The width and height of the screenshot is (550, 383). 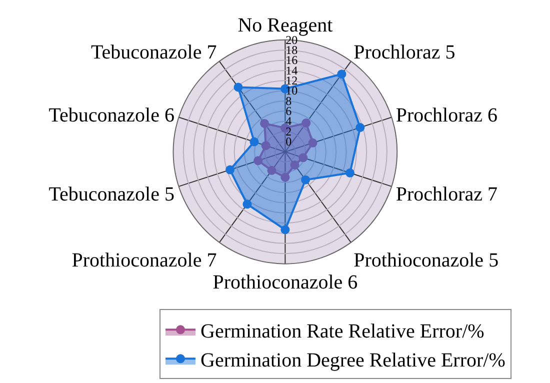 I want to click on spoke-label: Prochloraz 6, so click(x=447, y=115).